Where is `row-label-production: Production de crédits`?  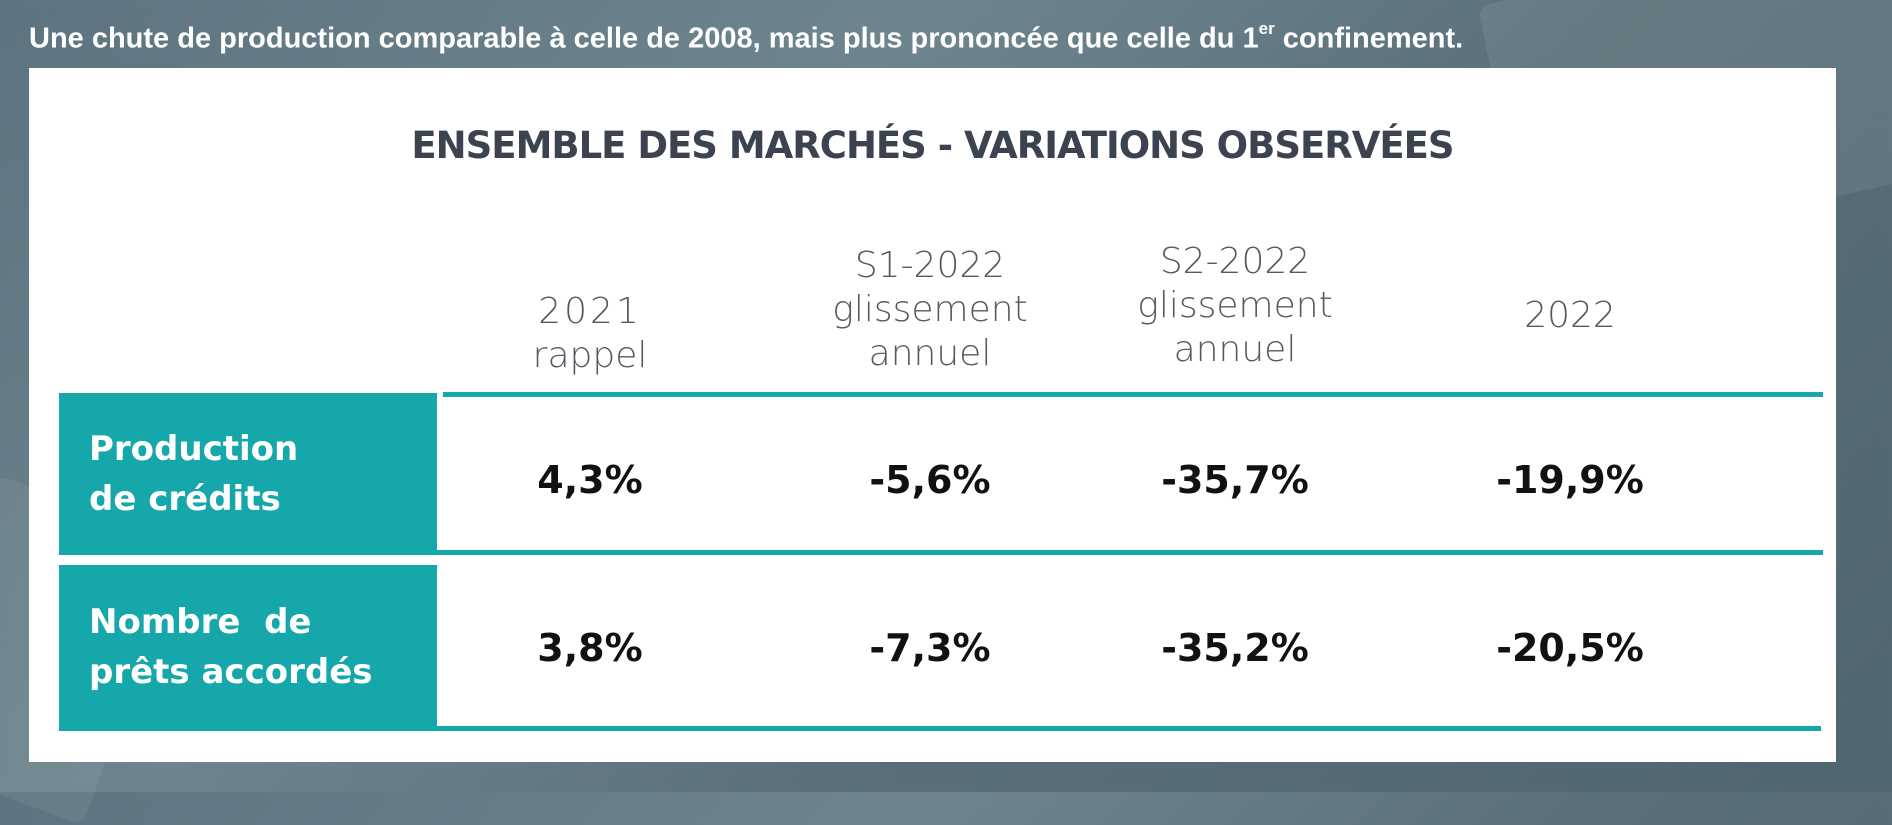 row-label-production: Production de crédits is located at coordinates (248, 474).